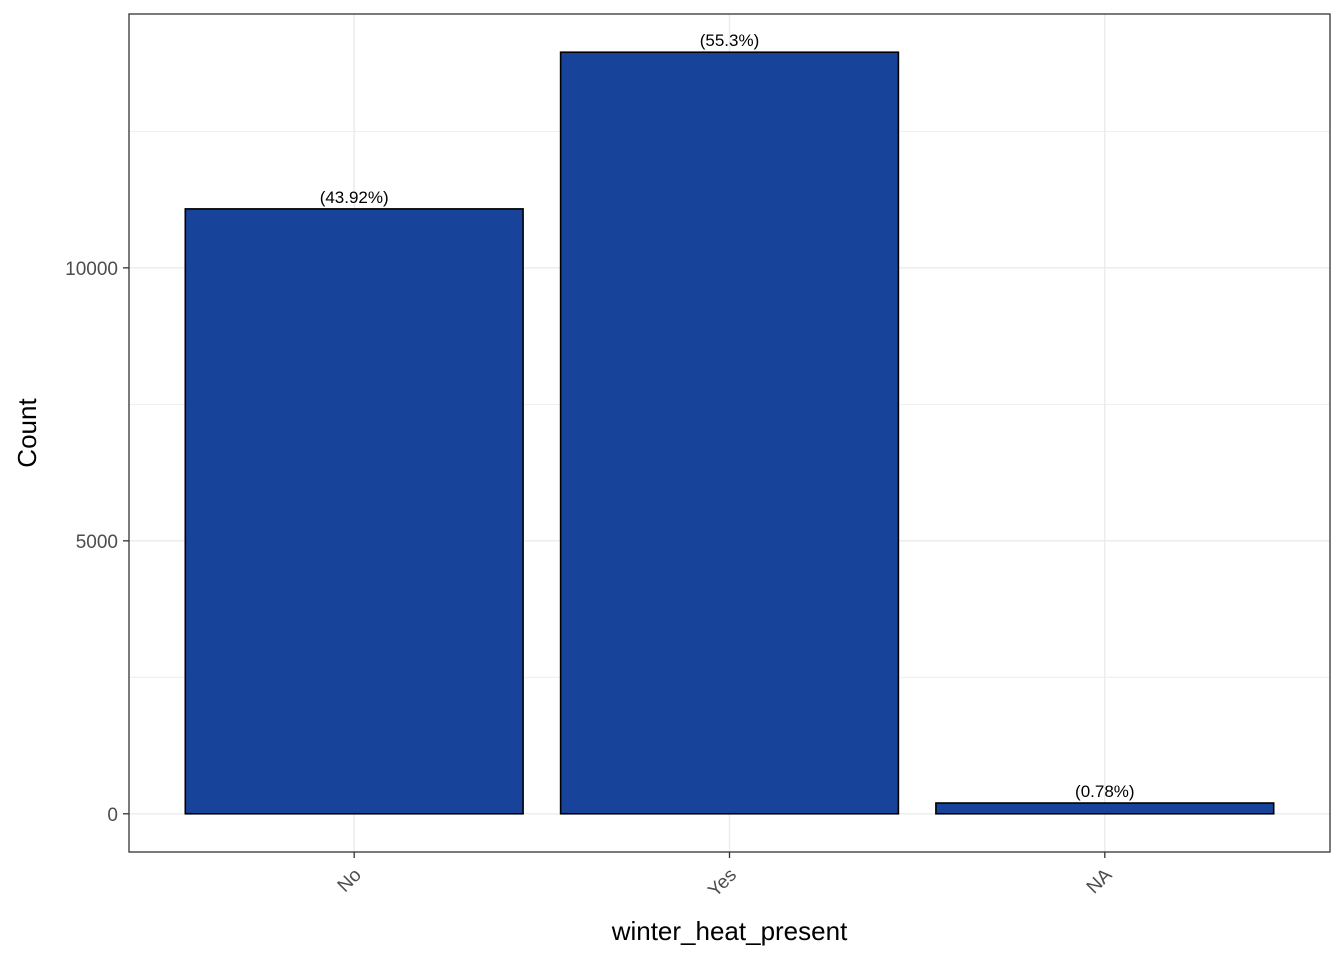 The width and height of the screenshot is (1344, 960). Describe the element at coordinates (91, 269) in the screenshot. I see `y-tick-label: 10000` at that location.